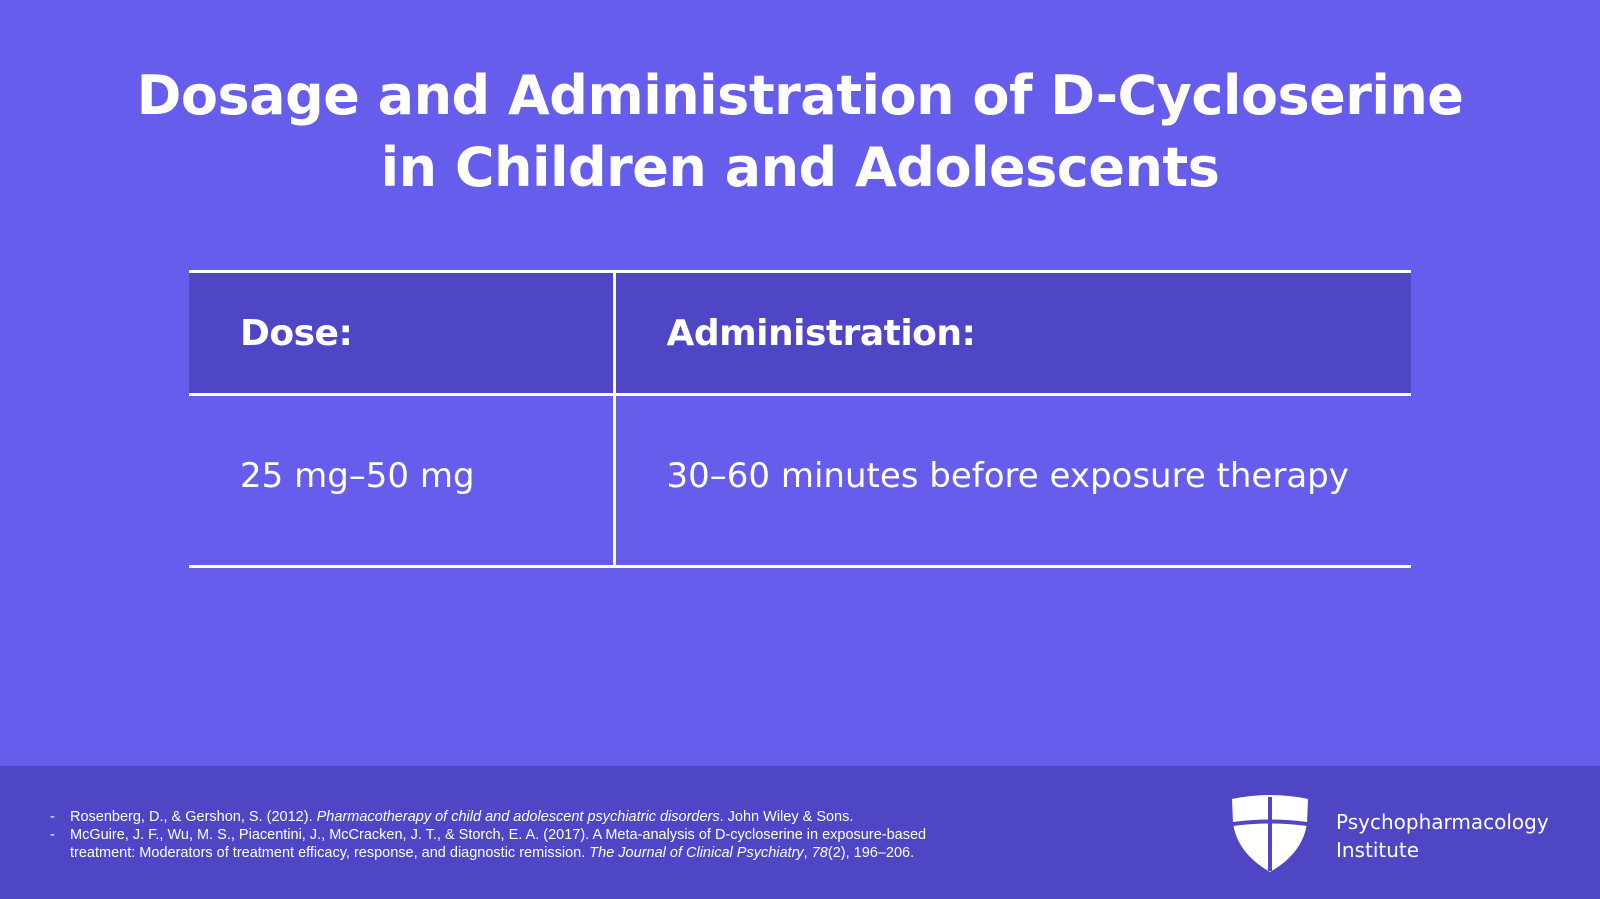  I want to click on shield-icon, so click(1270, 833).